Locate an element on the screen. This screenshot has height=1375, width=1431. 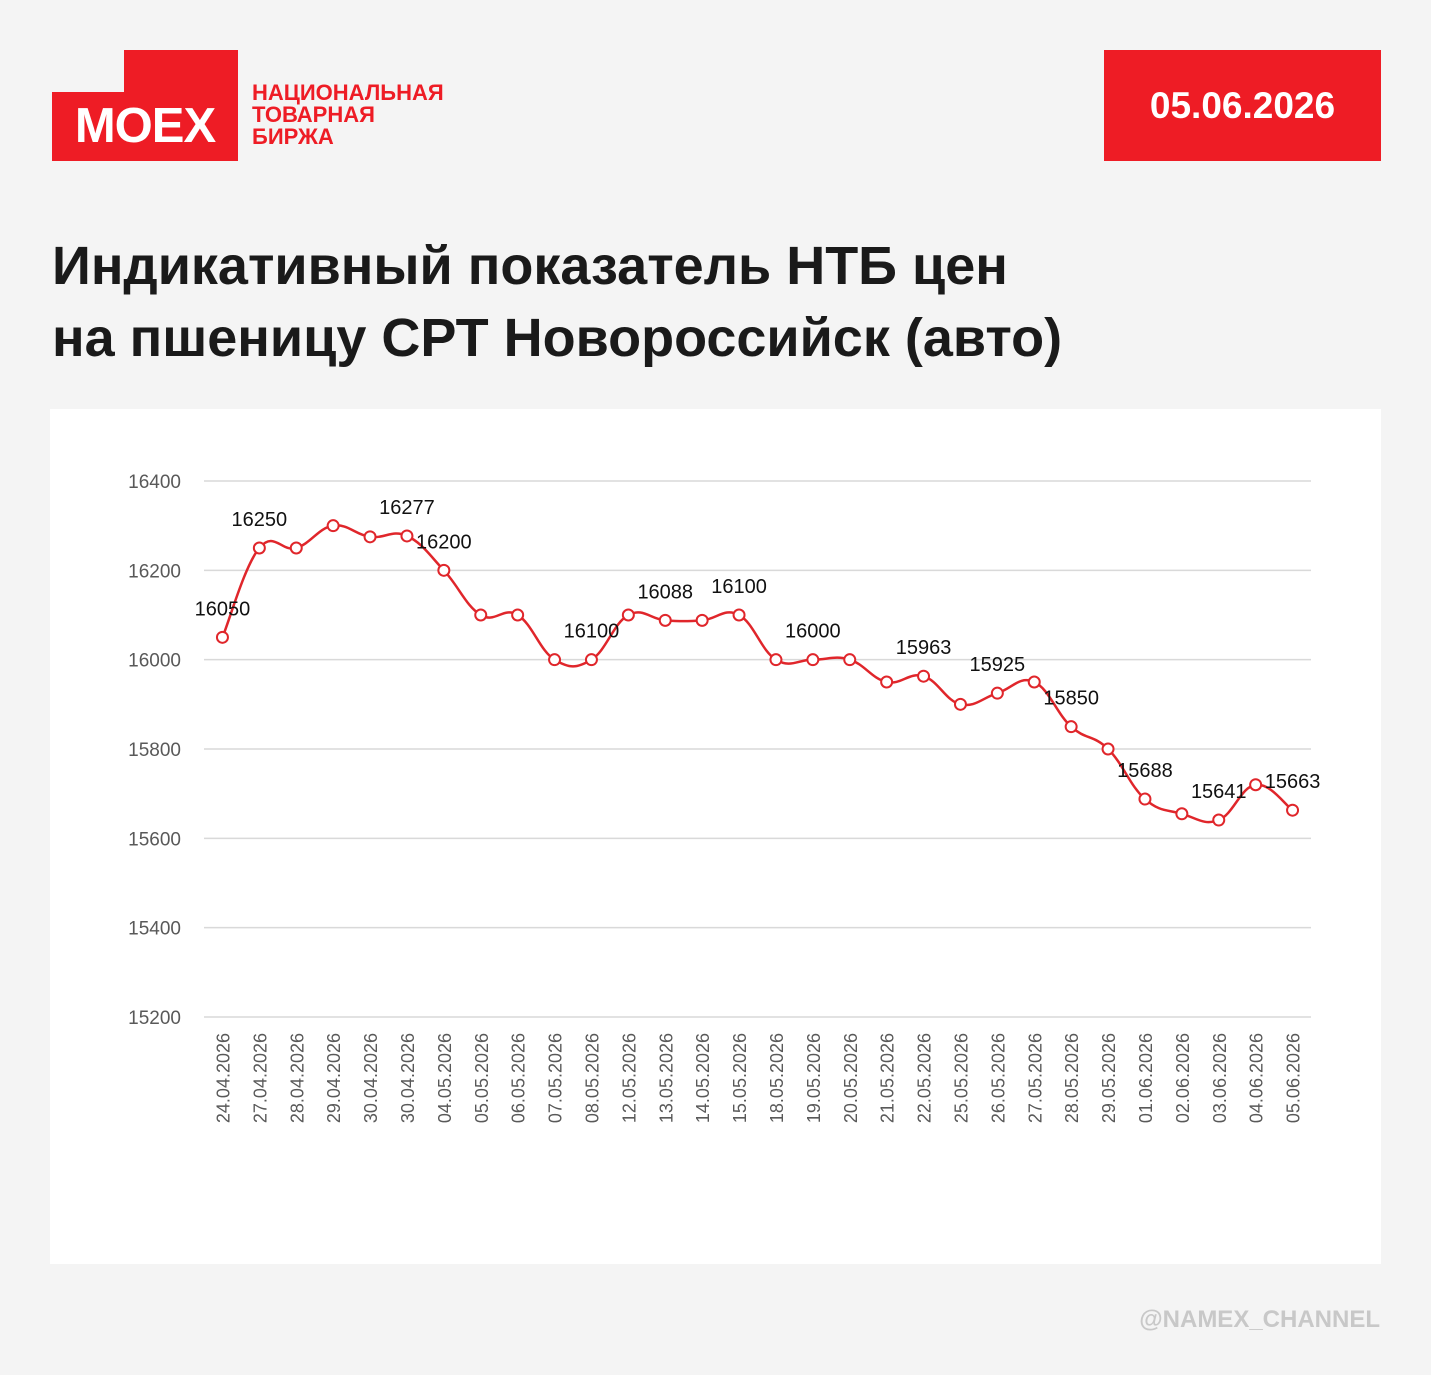
x-tick-label: 04.05.2026 is located at coordinates (445, 1078).